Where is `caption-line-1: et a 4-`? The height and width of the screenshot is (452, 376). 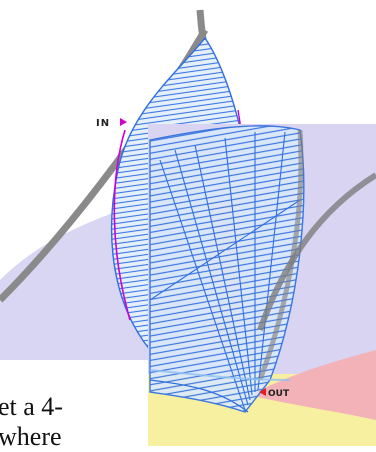 caption-line-1: et a 4- is located at coordinates (31, 406).